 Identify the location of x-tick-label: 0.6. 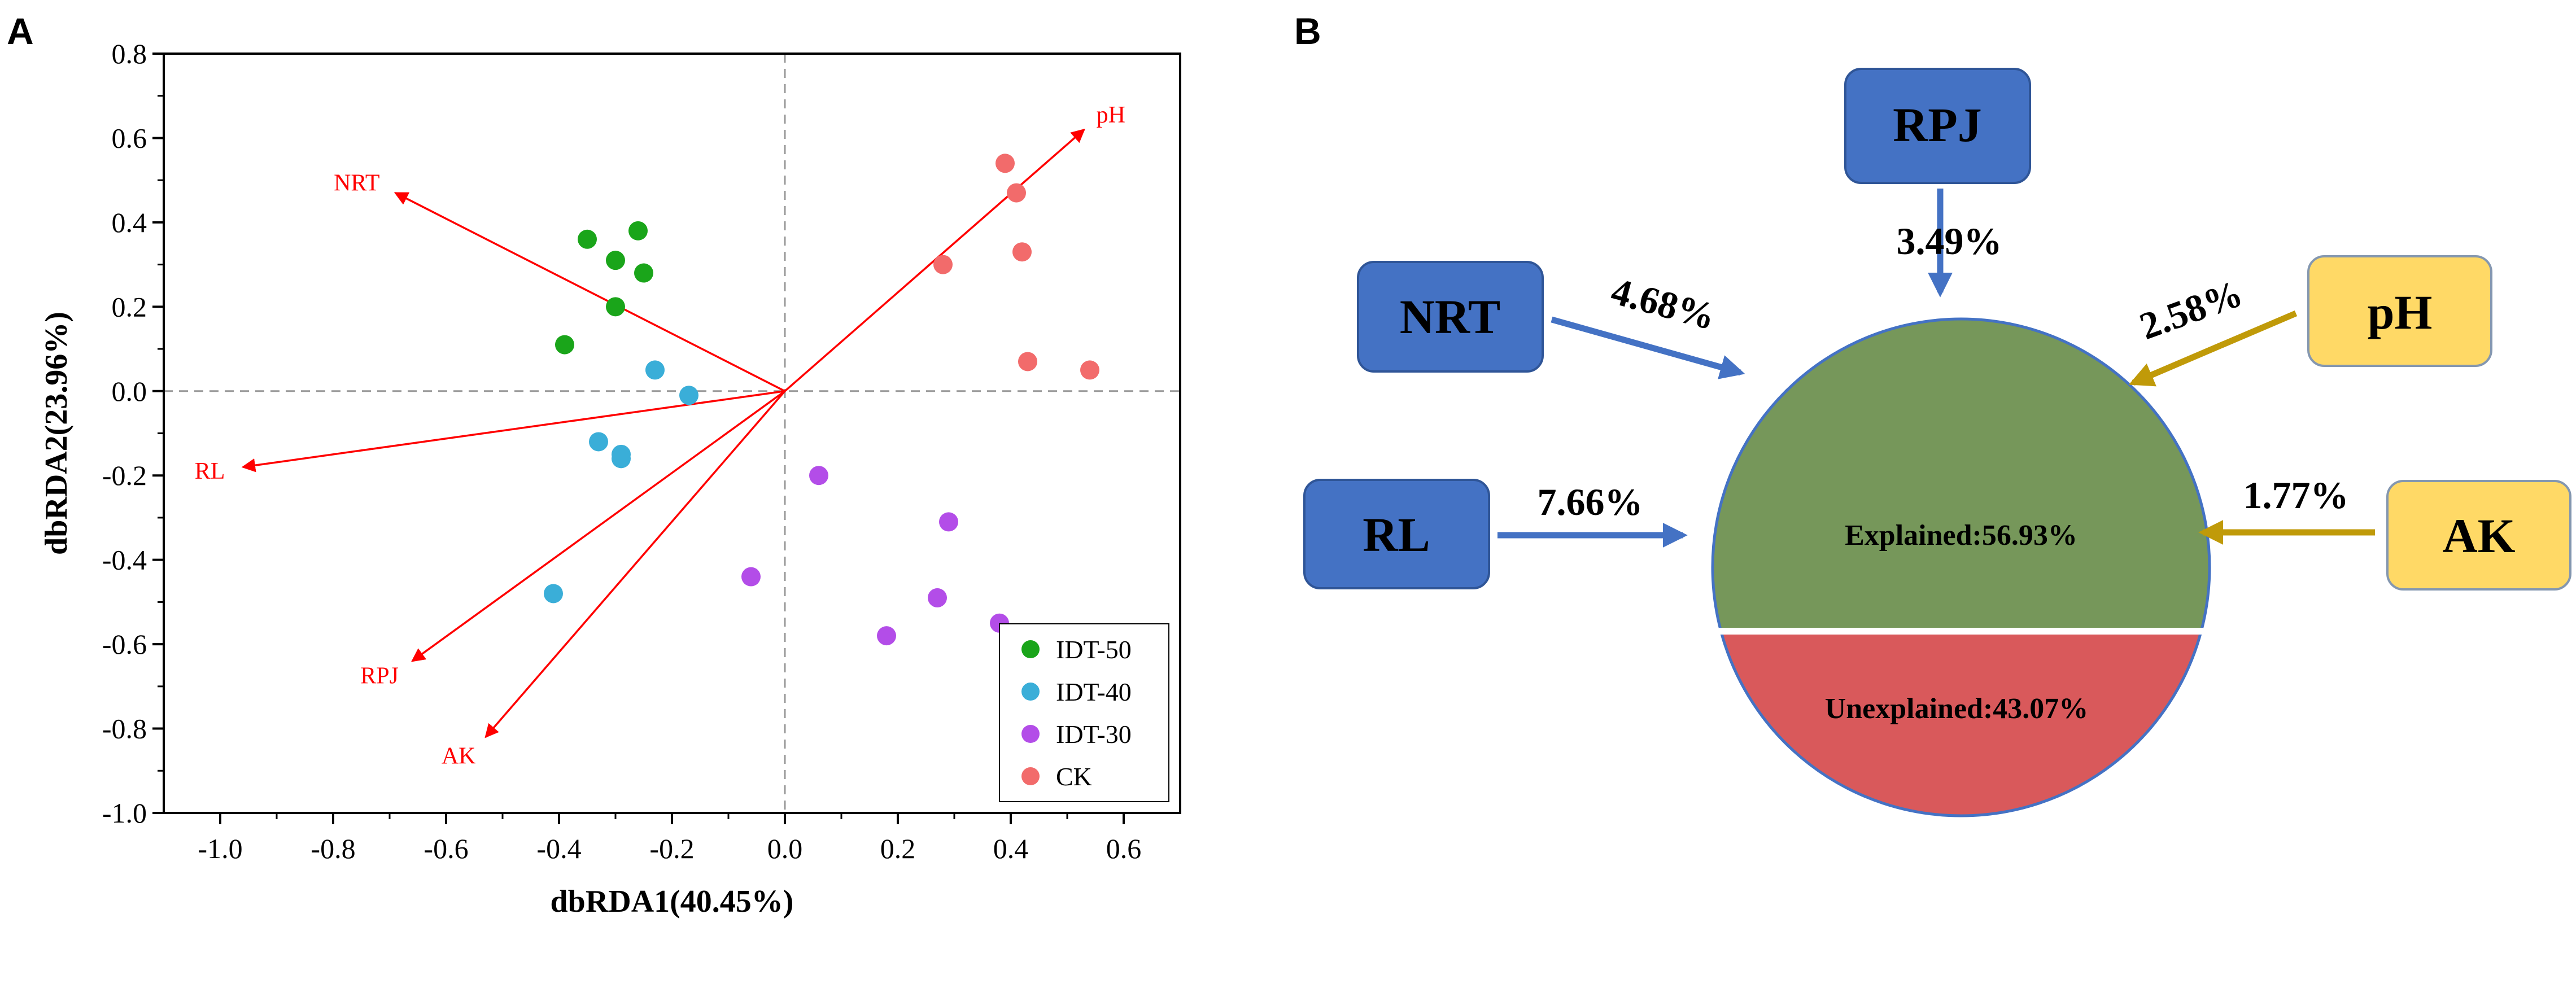
(1124, 848).